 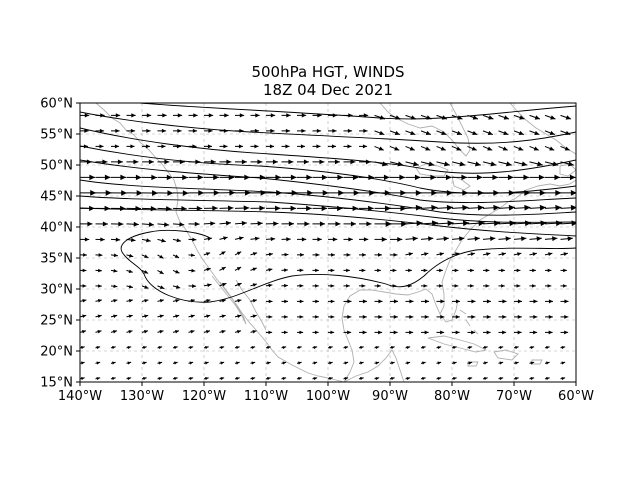 I want to click on x-tick-label: 80°W, so click(x=452, y=396).